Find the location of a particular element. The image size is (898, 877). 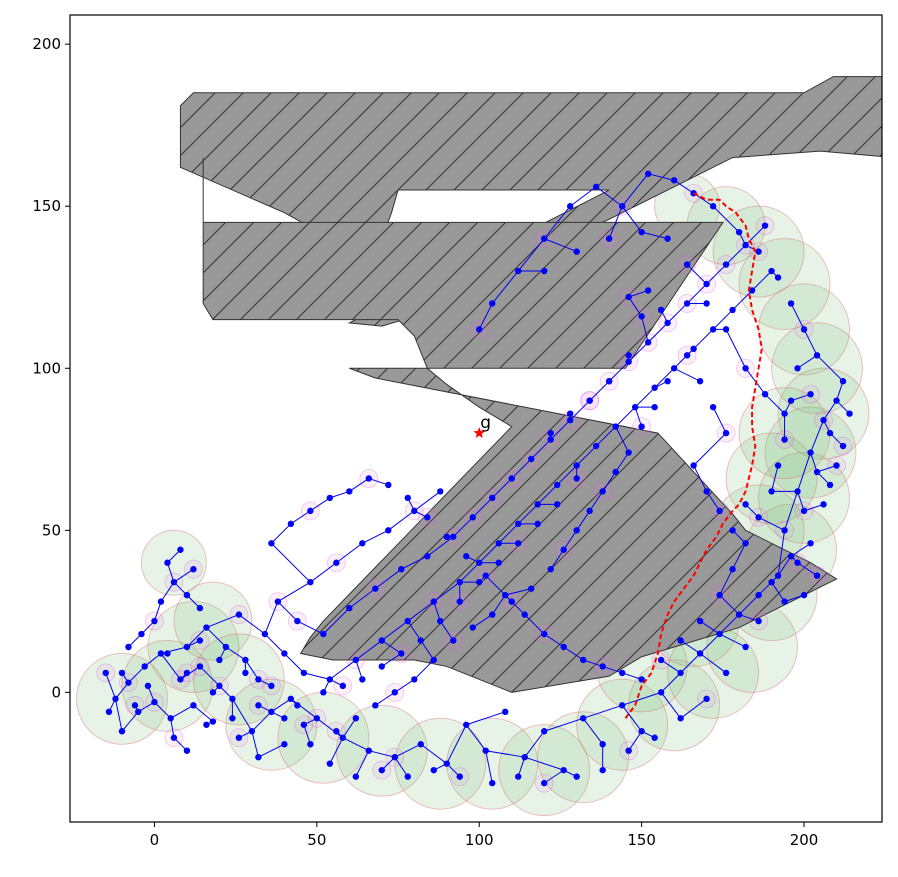

x-tick-label: 100 is located at coordinates (479, 840).